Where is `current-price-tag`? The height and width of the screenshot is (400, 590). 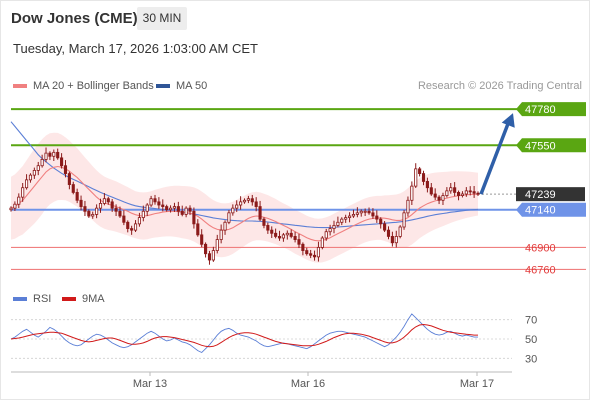 current-price-tag is located at coordinates (550, 194).